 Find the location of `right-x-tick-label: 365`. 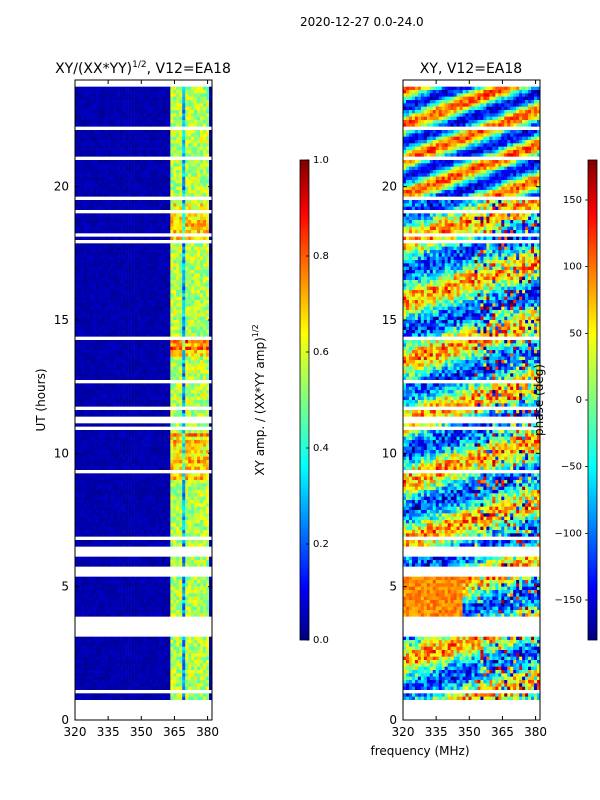

right-x-tick-label: 365 is located at coordinates (502, 732).